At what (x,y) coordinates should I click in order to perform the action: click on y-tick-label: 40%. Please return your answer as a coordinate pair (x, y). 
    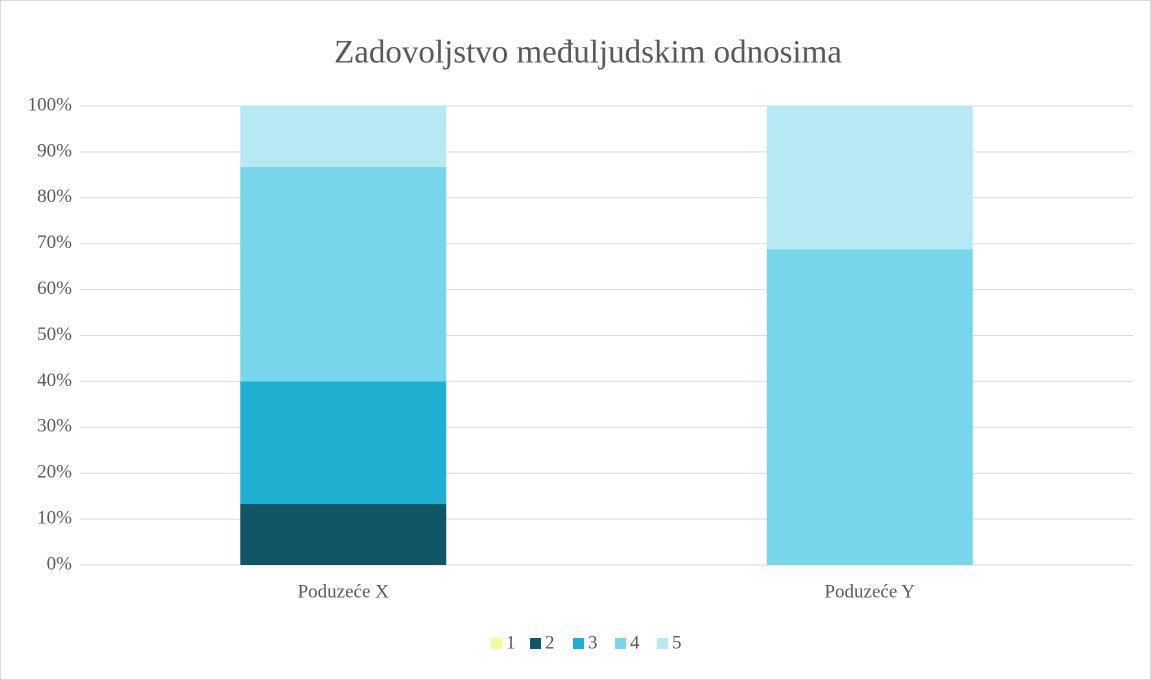
    Looking at the image, I should click on (54, 380).